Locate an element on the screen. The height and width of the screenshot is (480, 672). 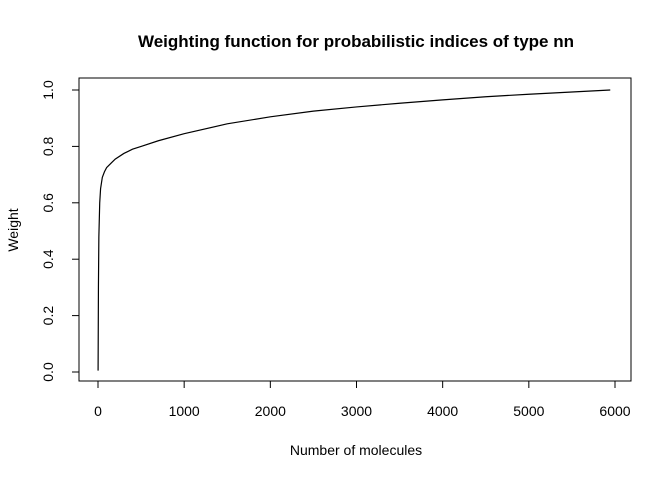
x-tick-label: 1000 is located at coordinates (184, 411).